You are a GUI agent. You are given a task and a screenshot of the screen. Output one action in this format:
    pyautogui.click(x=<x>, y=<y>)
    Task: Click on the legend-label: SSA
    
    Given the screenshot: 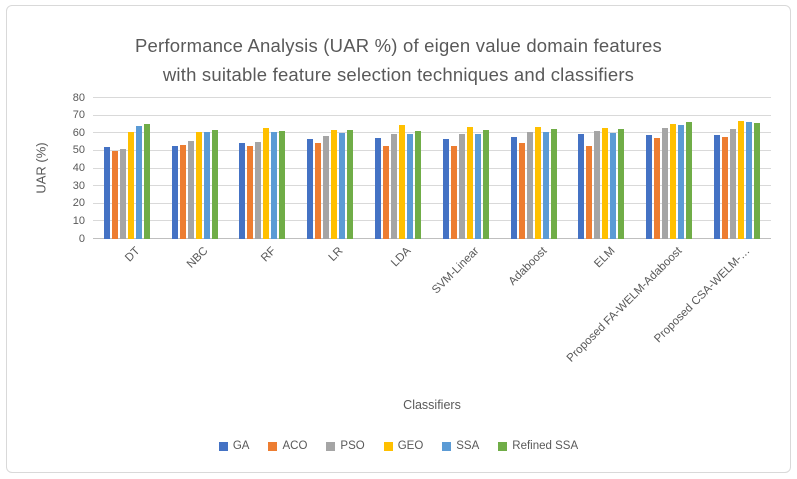 What is the action you would take?
    pyautogui.click(x=468, y=446)
    